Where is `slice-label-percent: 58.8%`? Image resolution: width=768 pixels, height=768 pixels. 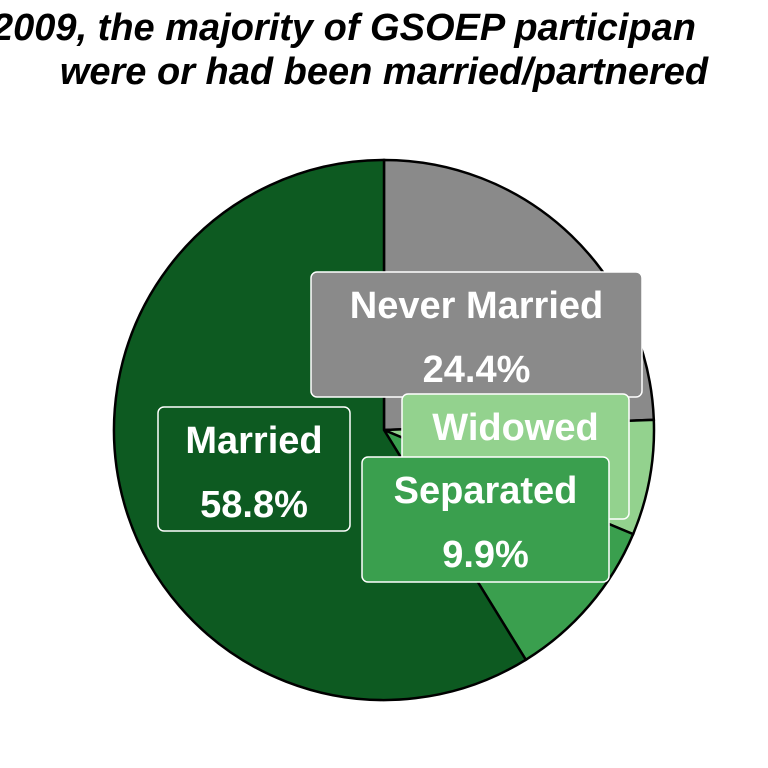 slice-label-percent: 58.8% is located at coordinates (254, 505).